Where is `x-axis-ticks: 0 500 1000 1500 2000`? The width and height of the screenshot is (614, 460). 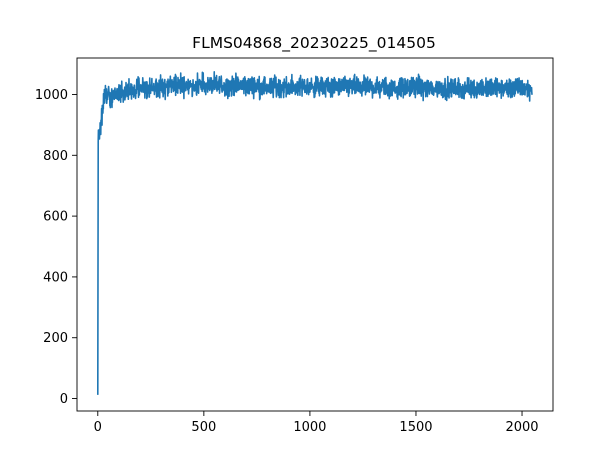 x-axis-ticks: 0 500 1000 1500 2000 is located at coordinates (316, 423).